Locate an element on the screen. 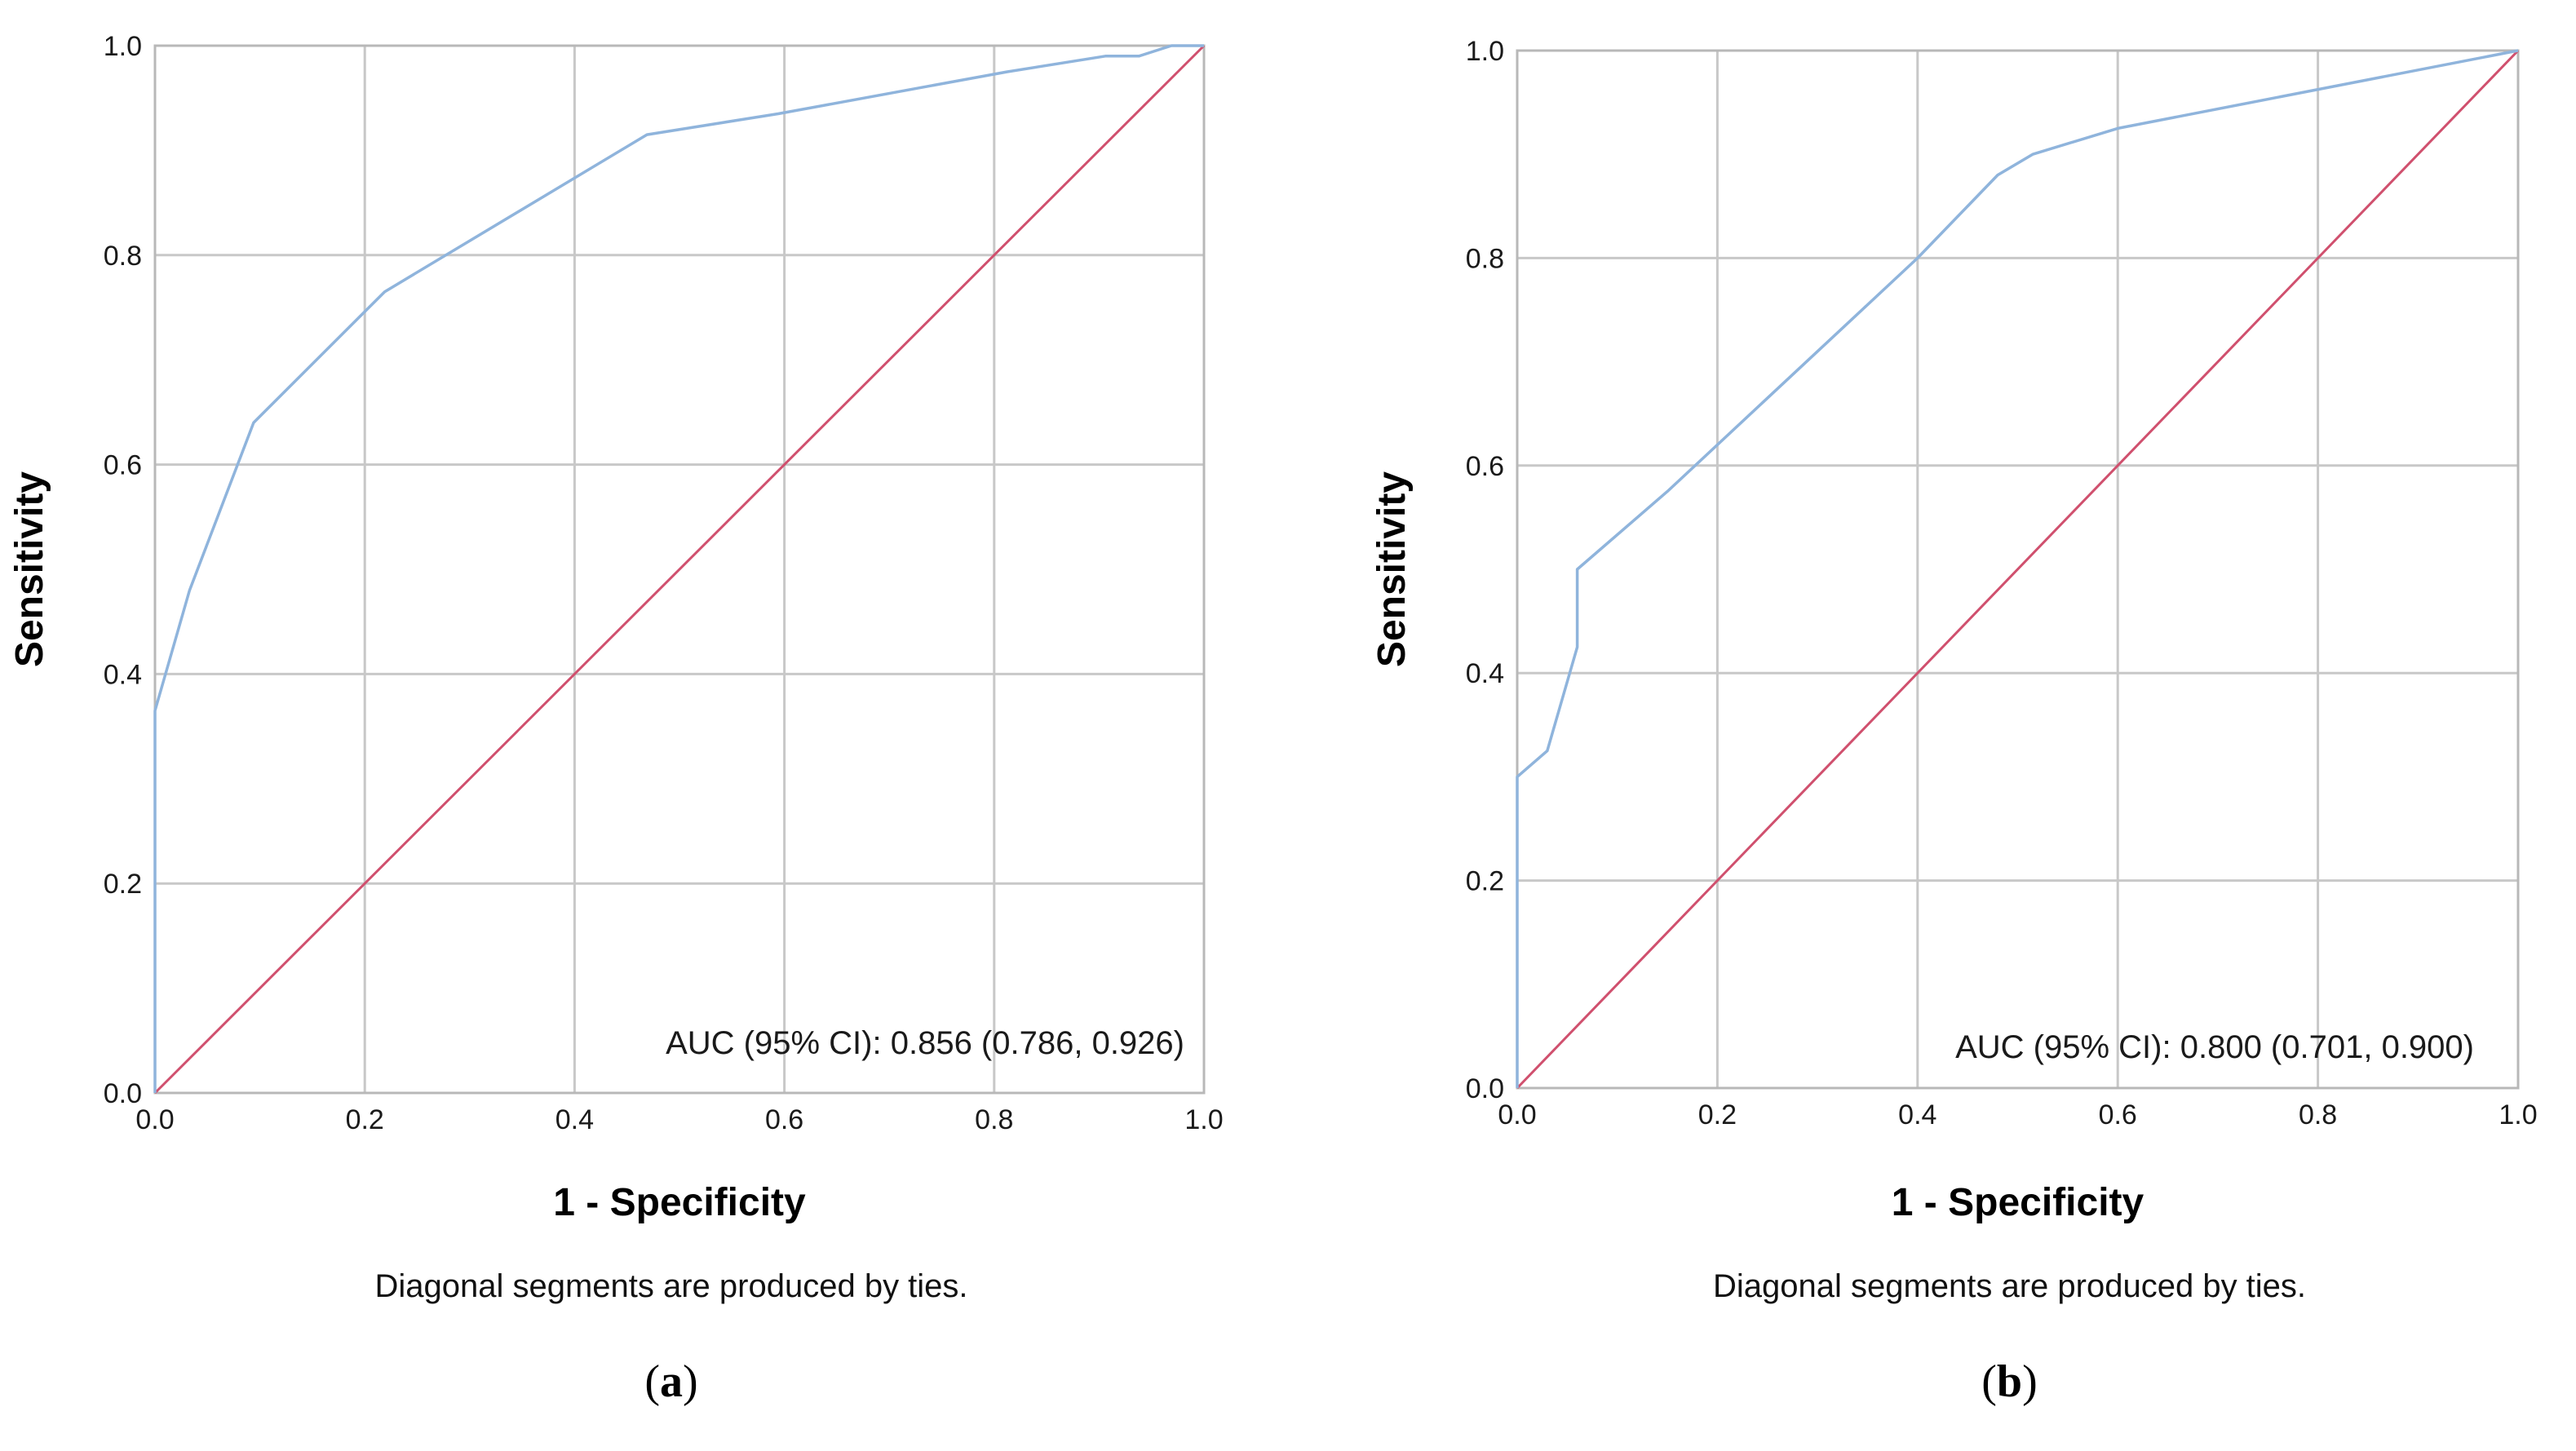 The height and width of the screenshot is (1451, 2576). auc-annotation: AUC (95% CI): 0.856 (0.786, 0.926) is located at coordinates (925, 1043).